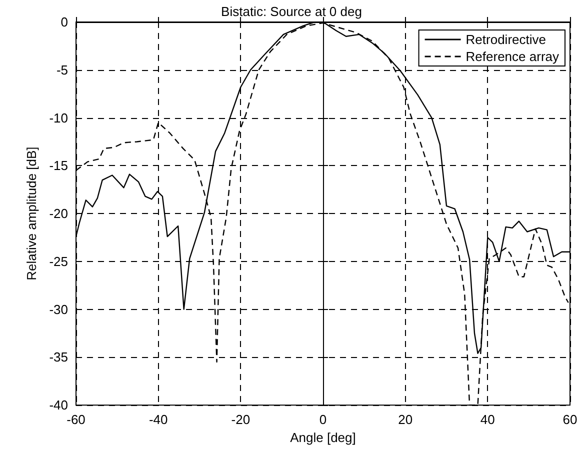 The image size is (583, 449). Describe the element at coordinates (58, 357) in the screenshot. I see `y-tick-label: -35` at that location.